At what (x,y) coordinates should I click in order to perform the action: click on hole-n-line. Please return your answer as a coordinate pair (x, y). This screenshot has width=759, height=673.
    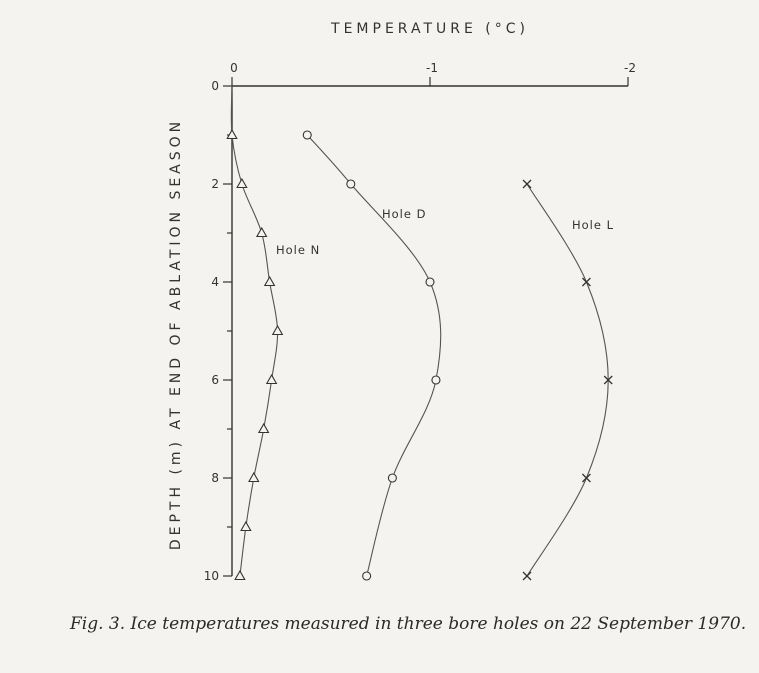
    Looking at the image, I should click on (254, 331).